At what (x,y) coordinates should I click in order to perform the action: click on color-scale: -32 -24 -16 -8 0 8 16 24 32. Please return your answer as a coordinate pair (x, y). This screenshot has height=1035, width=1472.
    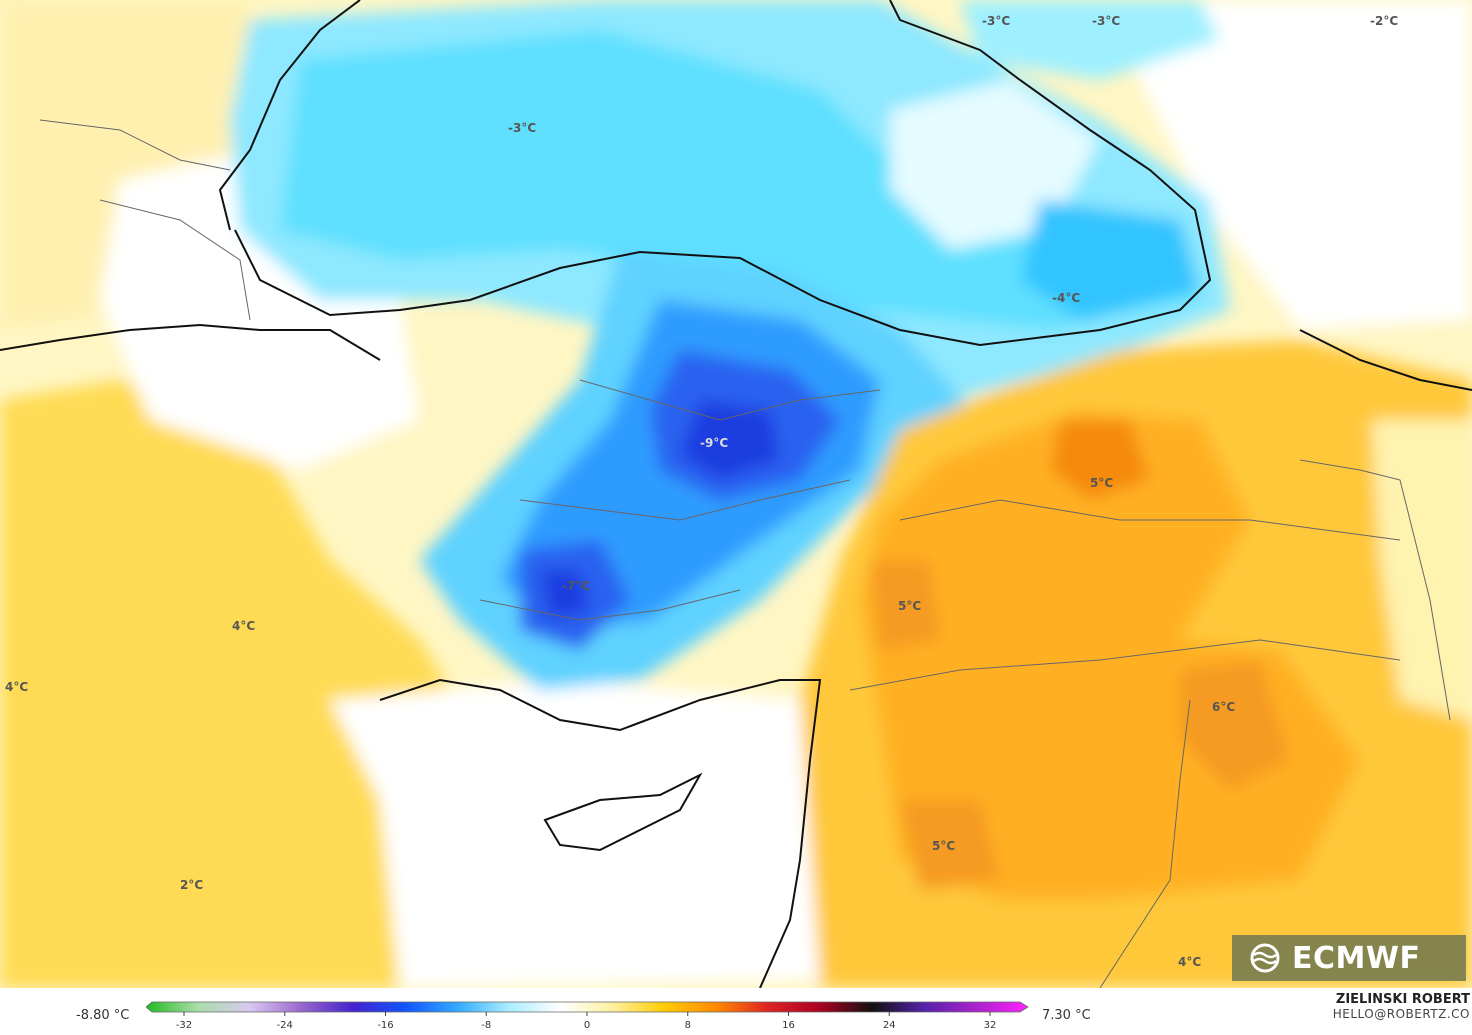
    Looking at the image, I should click on (587, 1016).